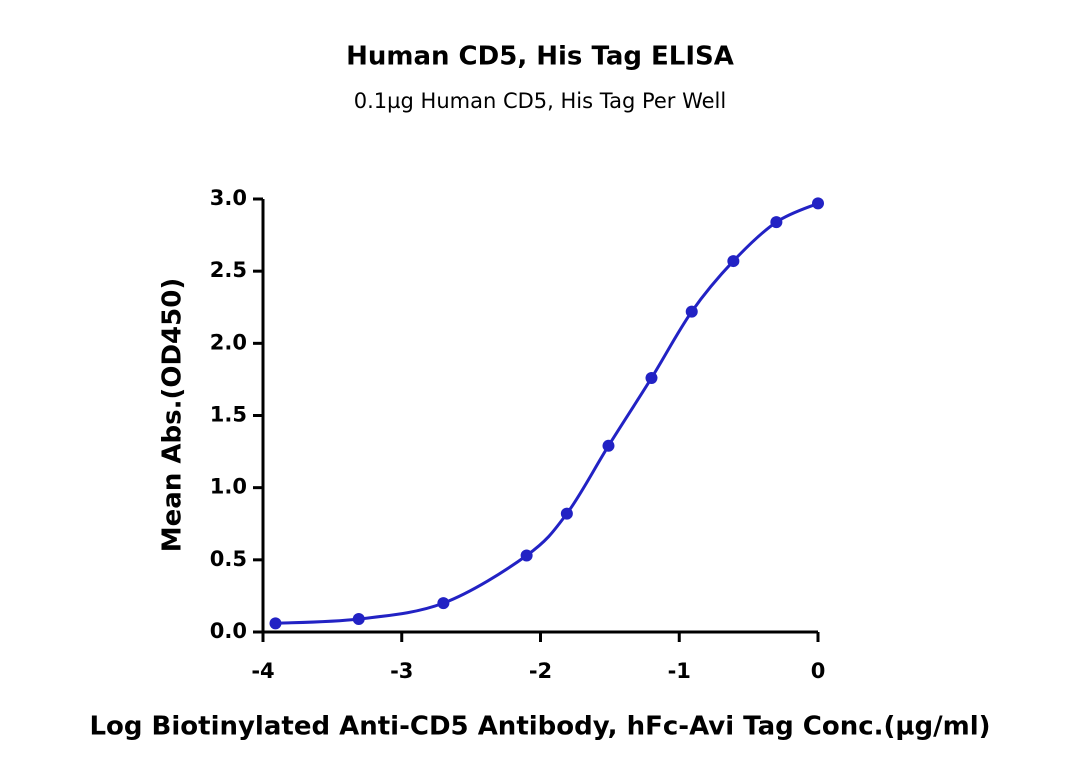  What do you see at coordinates (818, 671) in the screenshot?
I see `x-tick-label: 0` at bounding box center [818, 671].